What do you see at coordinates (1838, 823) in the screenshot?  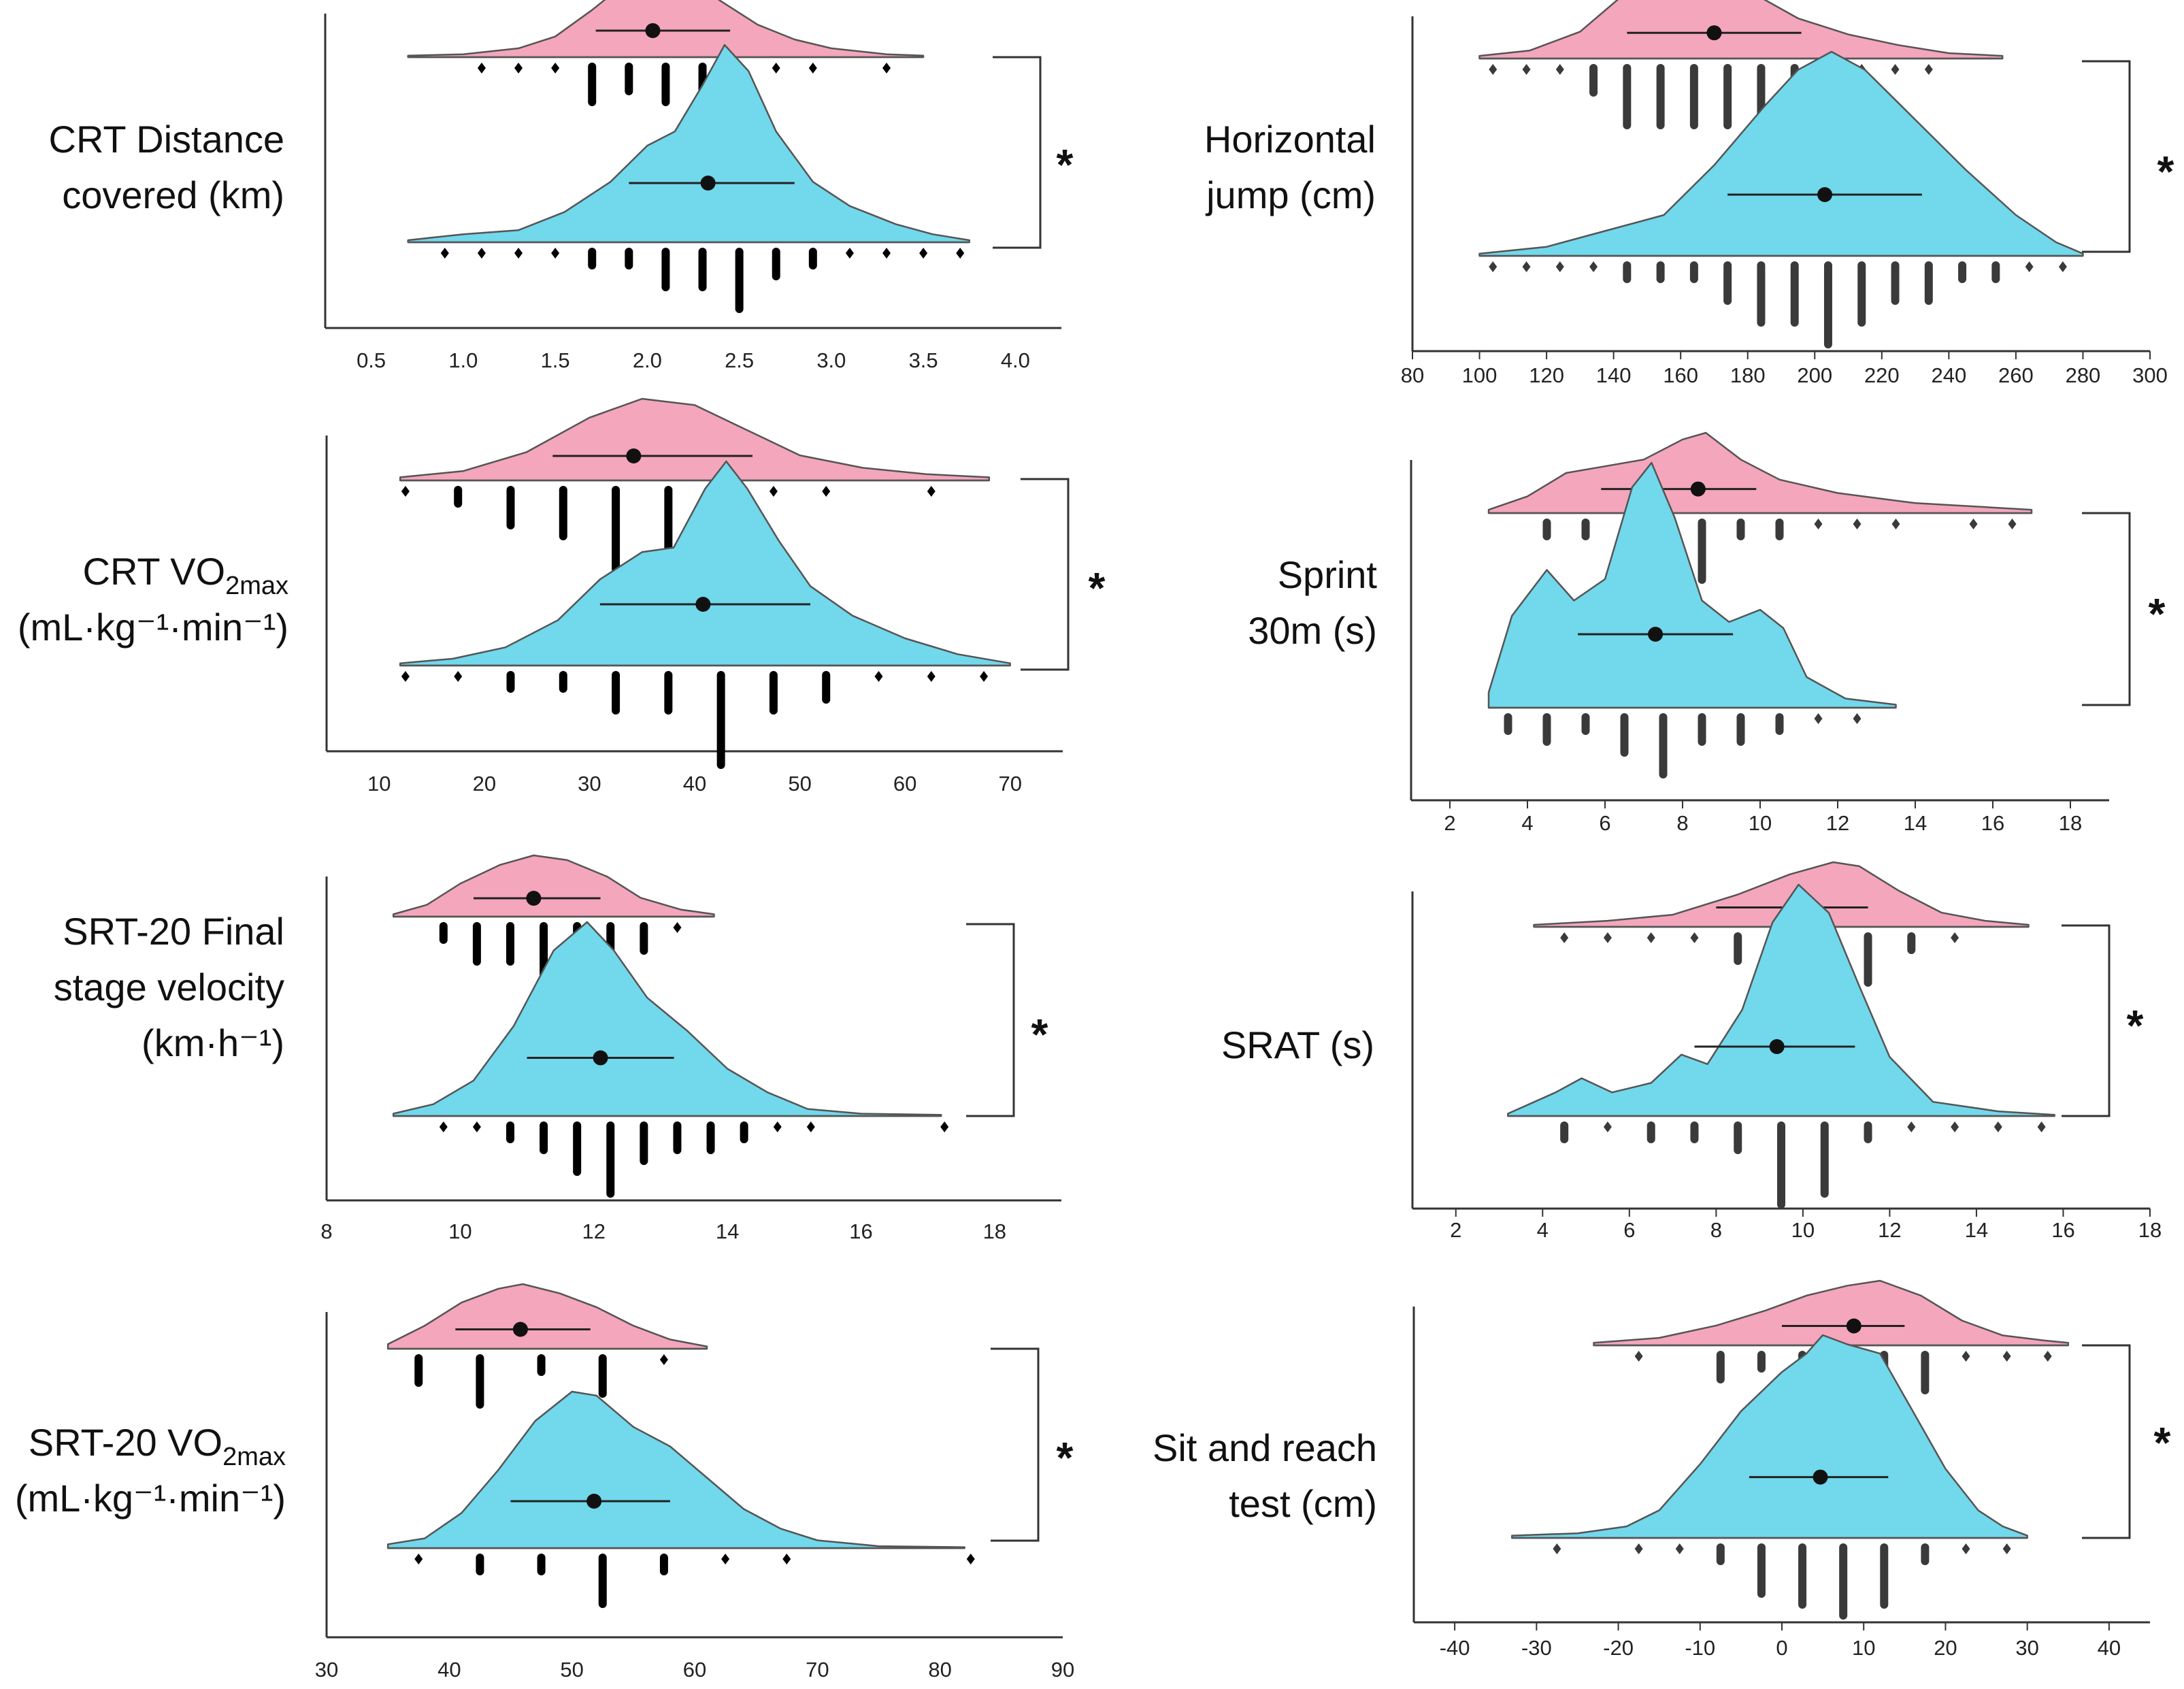 I see `x-tick-label: 12` at bounding box center [1838, 823].